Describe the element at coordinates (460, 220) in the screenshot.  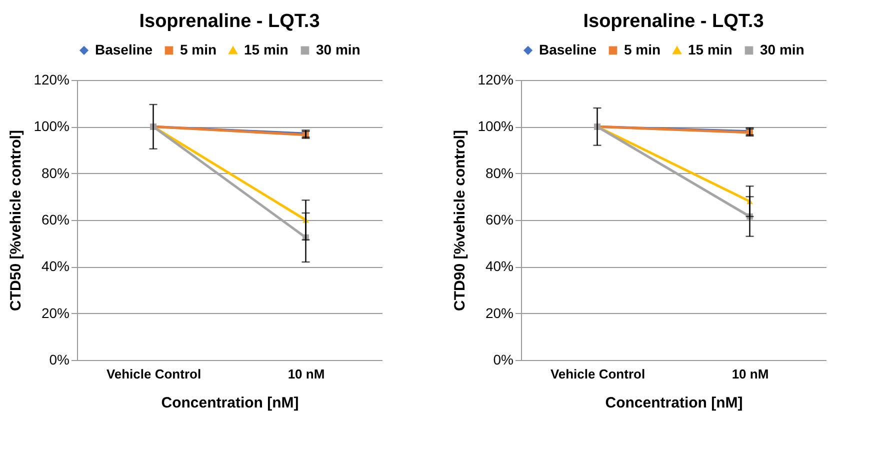
I see `y-axis-title: CTD90 [%vehicle control]` at that location.